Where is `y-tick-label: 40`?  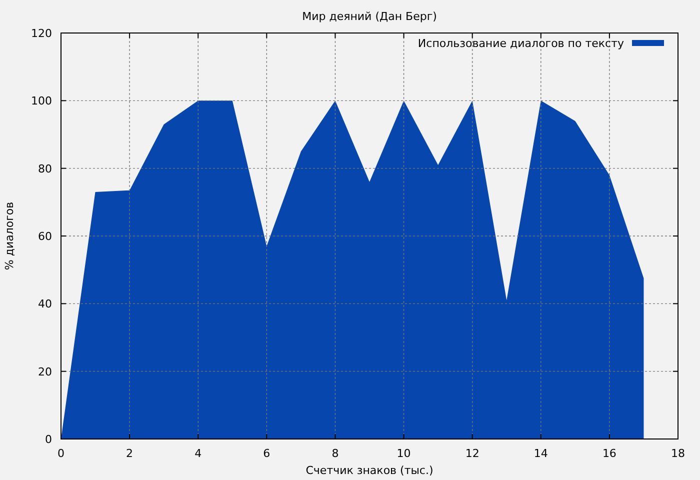 y-tick-label: 40 is located at coordinates (45, 304).